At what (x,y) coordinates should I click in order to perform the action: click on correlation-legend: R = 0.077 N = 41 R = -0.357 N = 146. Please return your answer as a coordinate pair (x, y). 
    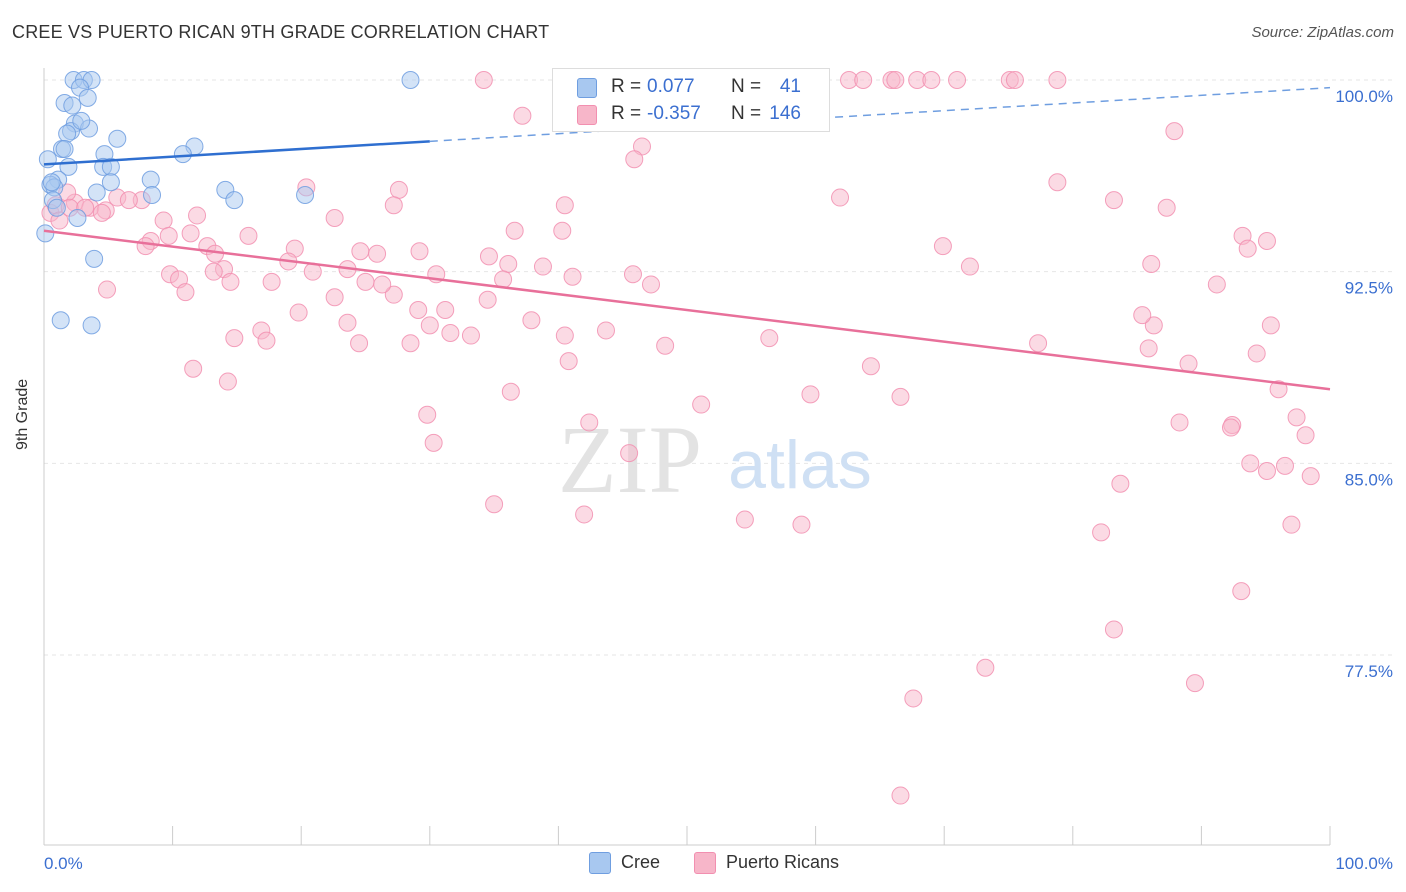
    Looking at the image, I should click on (691, 100).